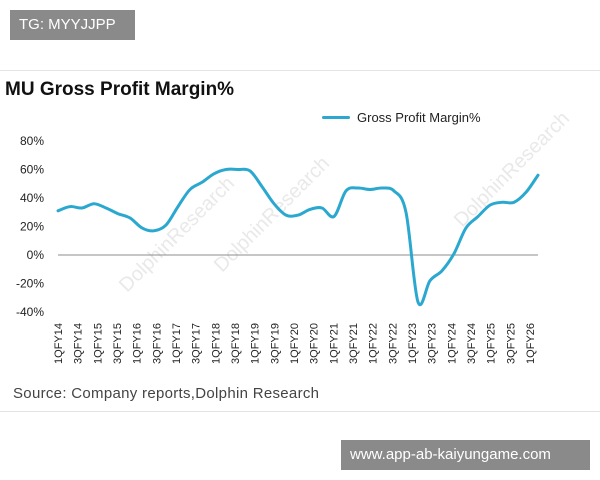 The height and width of the screenshot is (480, 600). What do you see at coordinates (32, 198) in the screenshot?
I see `y-tick-label: 40%` at bounding box center [32, 198].